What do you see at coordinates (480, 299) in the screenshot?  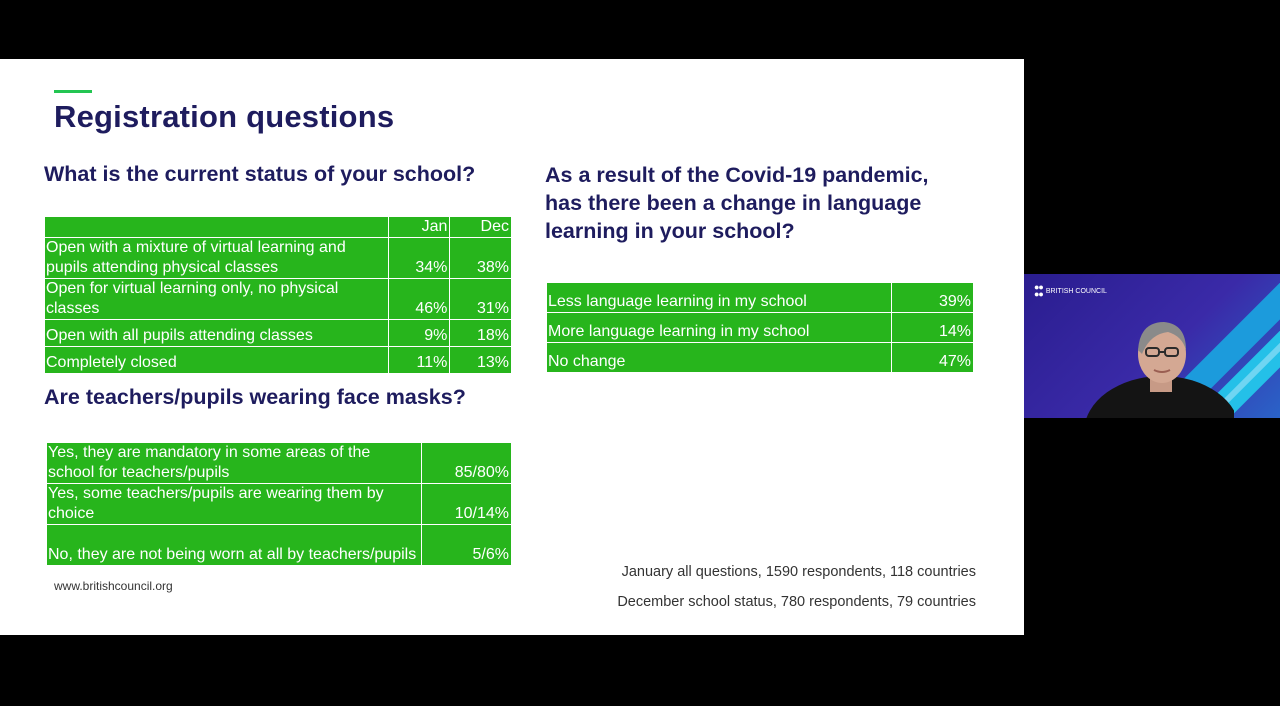 I see `row-dec-value: 31%` at bounding box center [480, 299].